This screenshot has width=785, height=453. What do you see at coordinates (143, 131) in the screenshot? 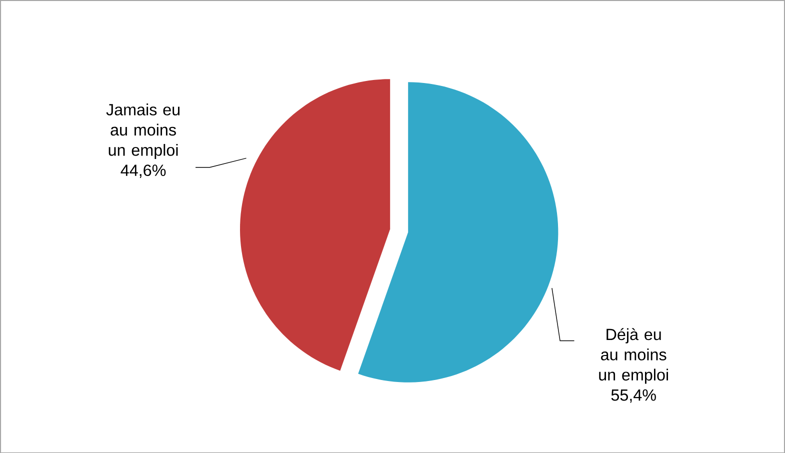
I see `slice-label: Jamais eu au moins un emploi` at bounding box center [143, 131].